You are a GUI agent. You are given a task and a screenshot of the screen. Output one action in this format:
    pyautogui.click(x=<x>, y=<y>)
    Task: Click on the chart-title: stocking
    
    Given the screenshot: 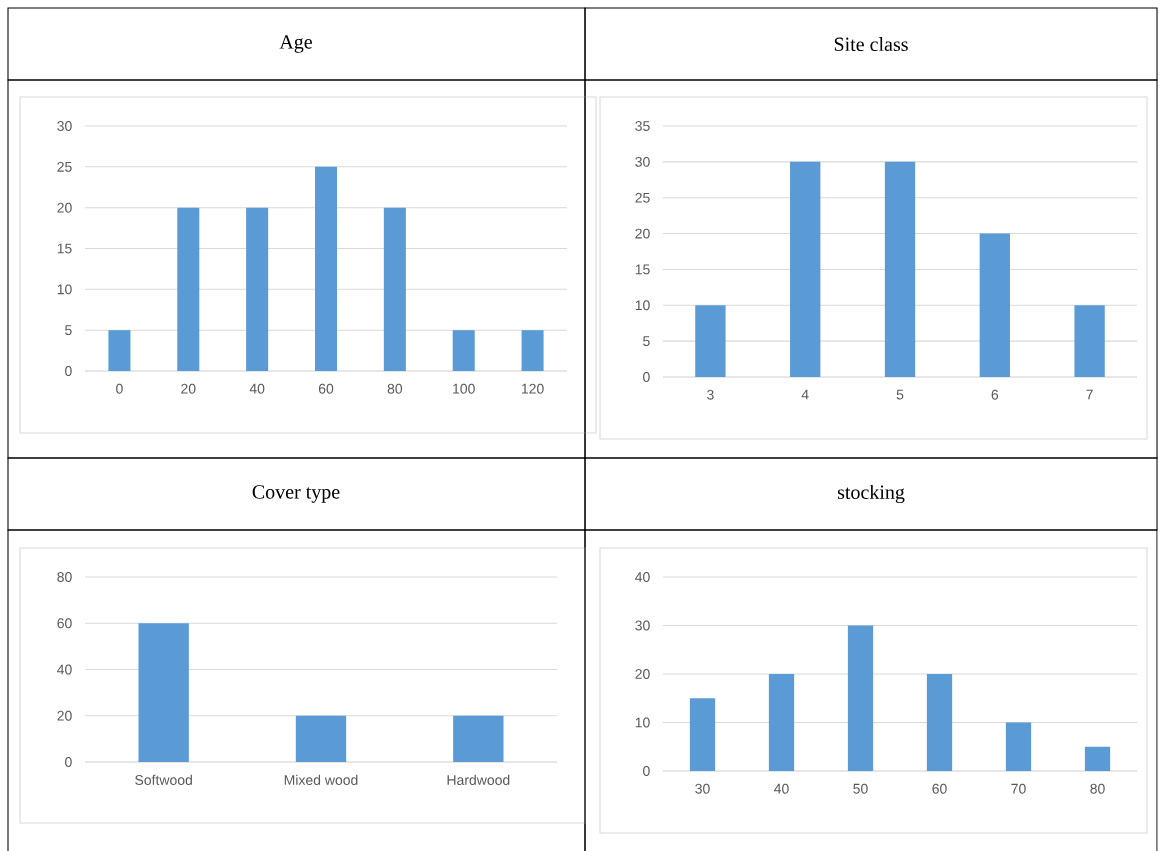 What is the action you would take?
    pyautogui.click(x=871, y=494)
    